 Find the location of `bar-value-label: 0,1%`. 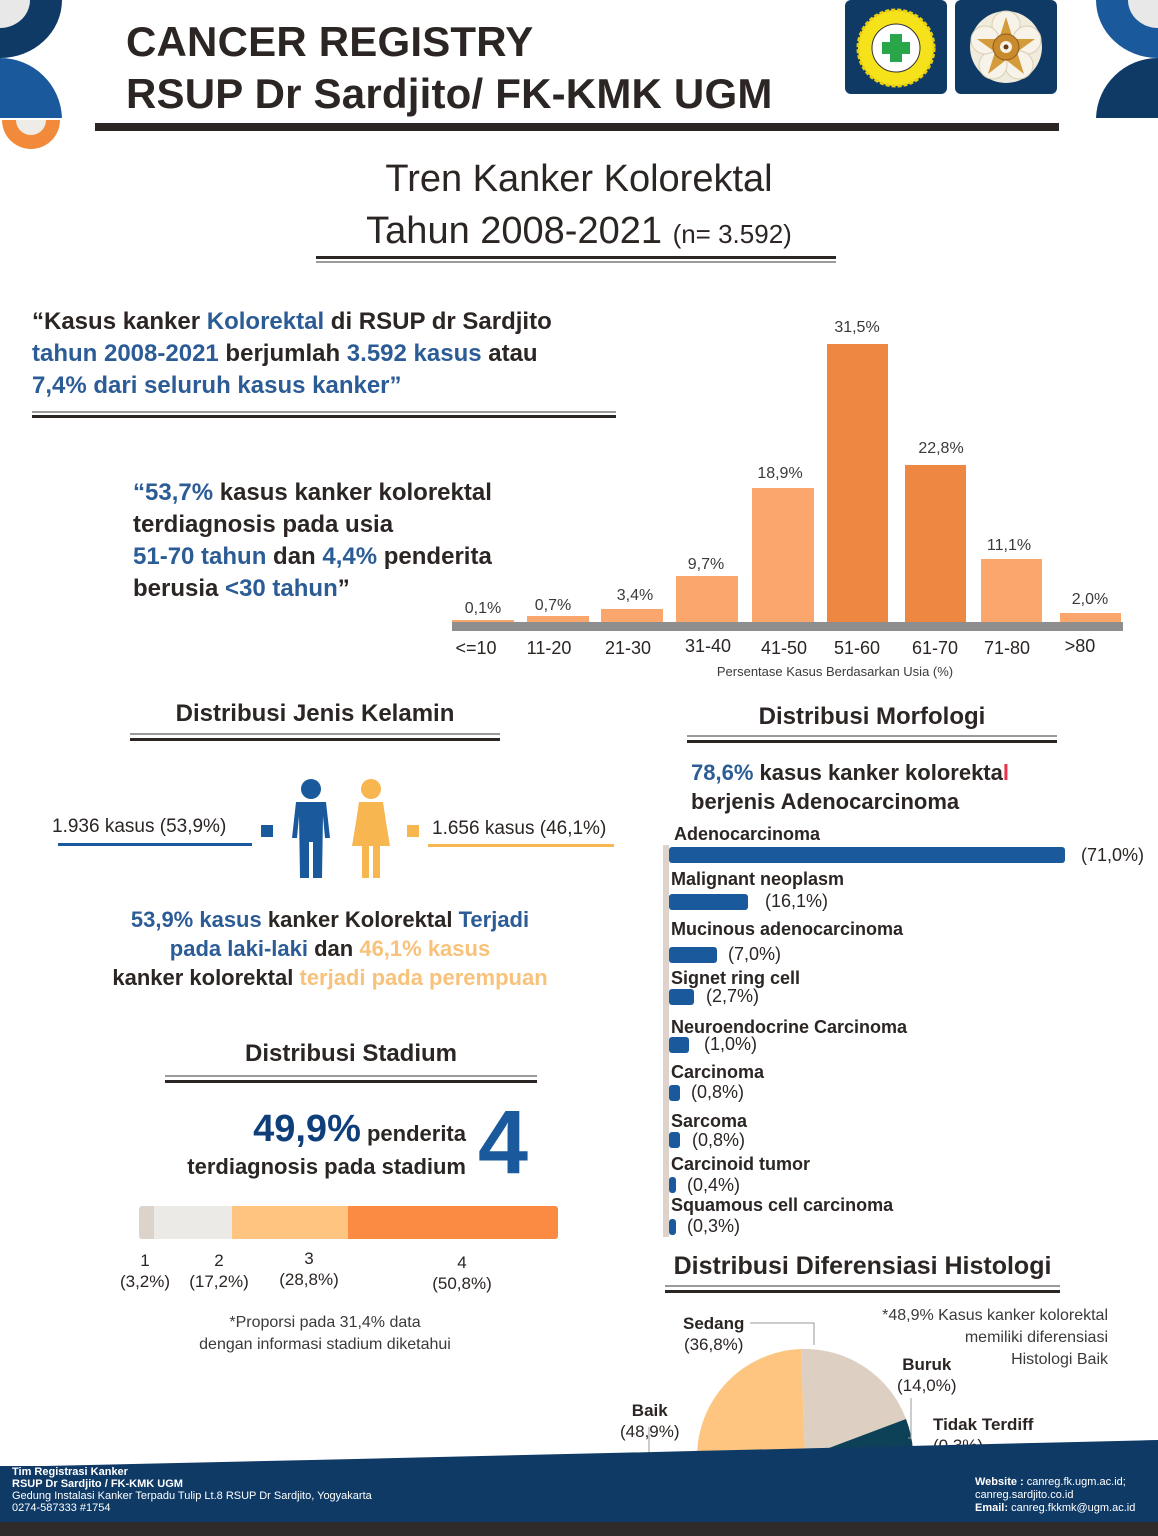

bar-value-label: 0,1% is located at coordinates (483, 608).